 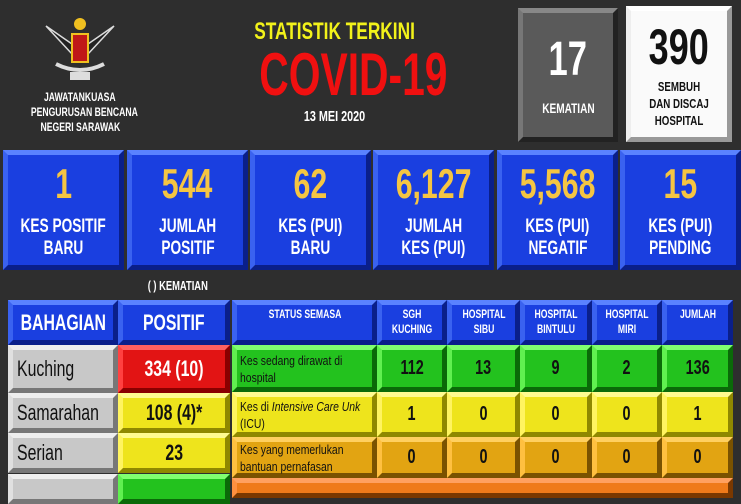 I want to click on stat-box: 544 JUMLAH POSITIF, so click(x=187, y=210).